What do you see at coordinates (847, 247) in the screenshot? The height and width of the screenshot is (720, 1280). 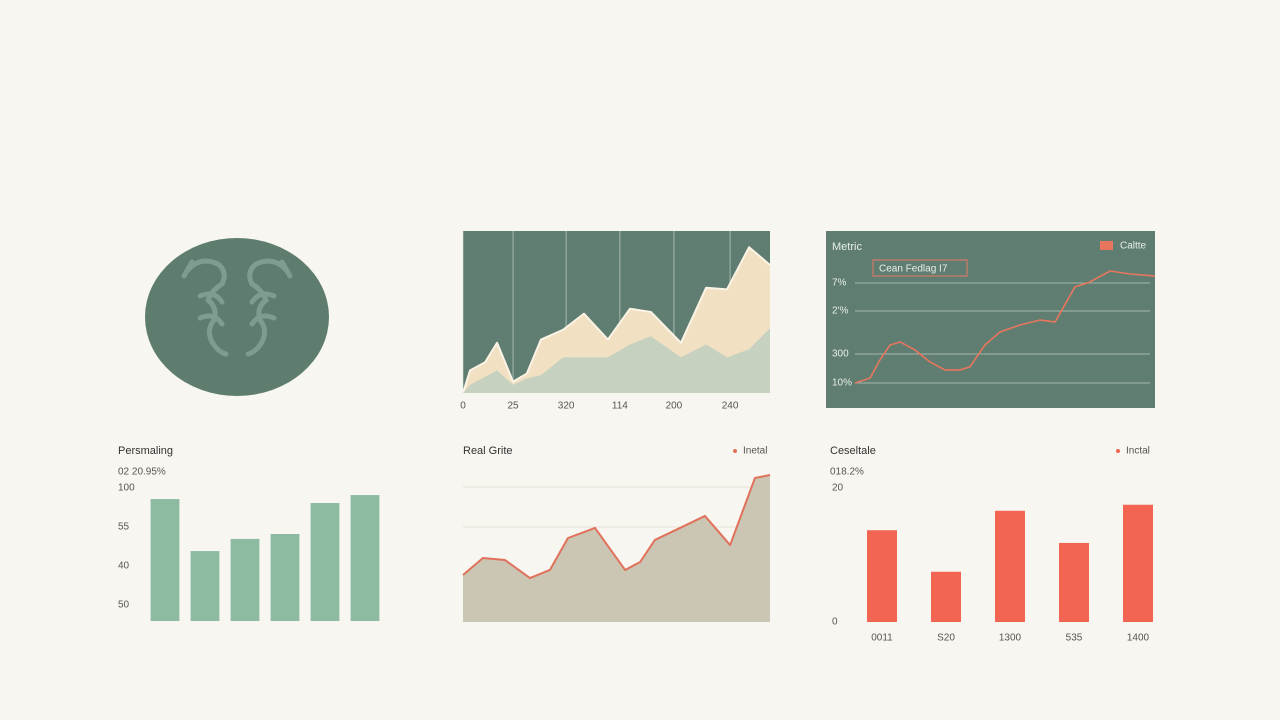 I see `chart-title: Metric` at bounding box center [847, 247].